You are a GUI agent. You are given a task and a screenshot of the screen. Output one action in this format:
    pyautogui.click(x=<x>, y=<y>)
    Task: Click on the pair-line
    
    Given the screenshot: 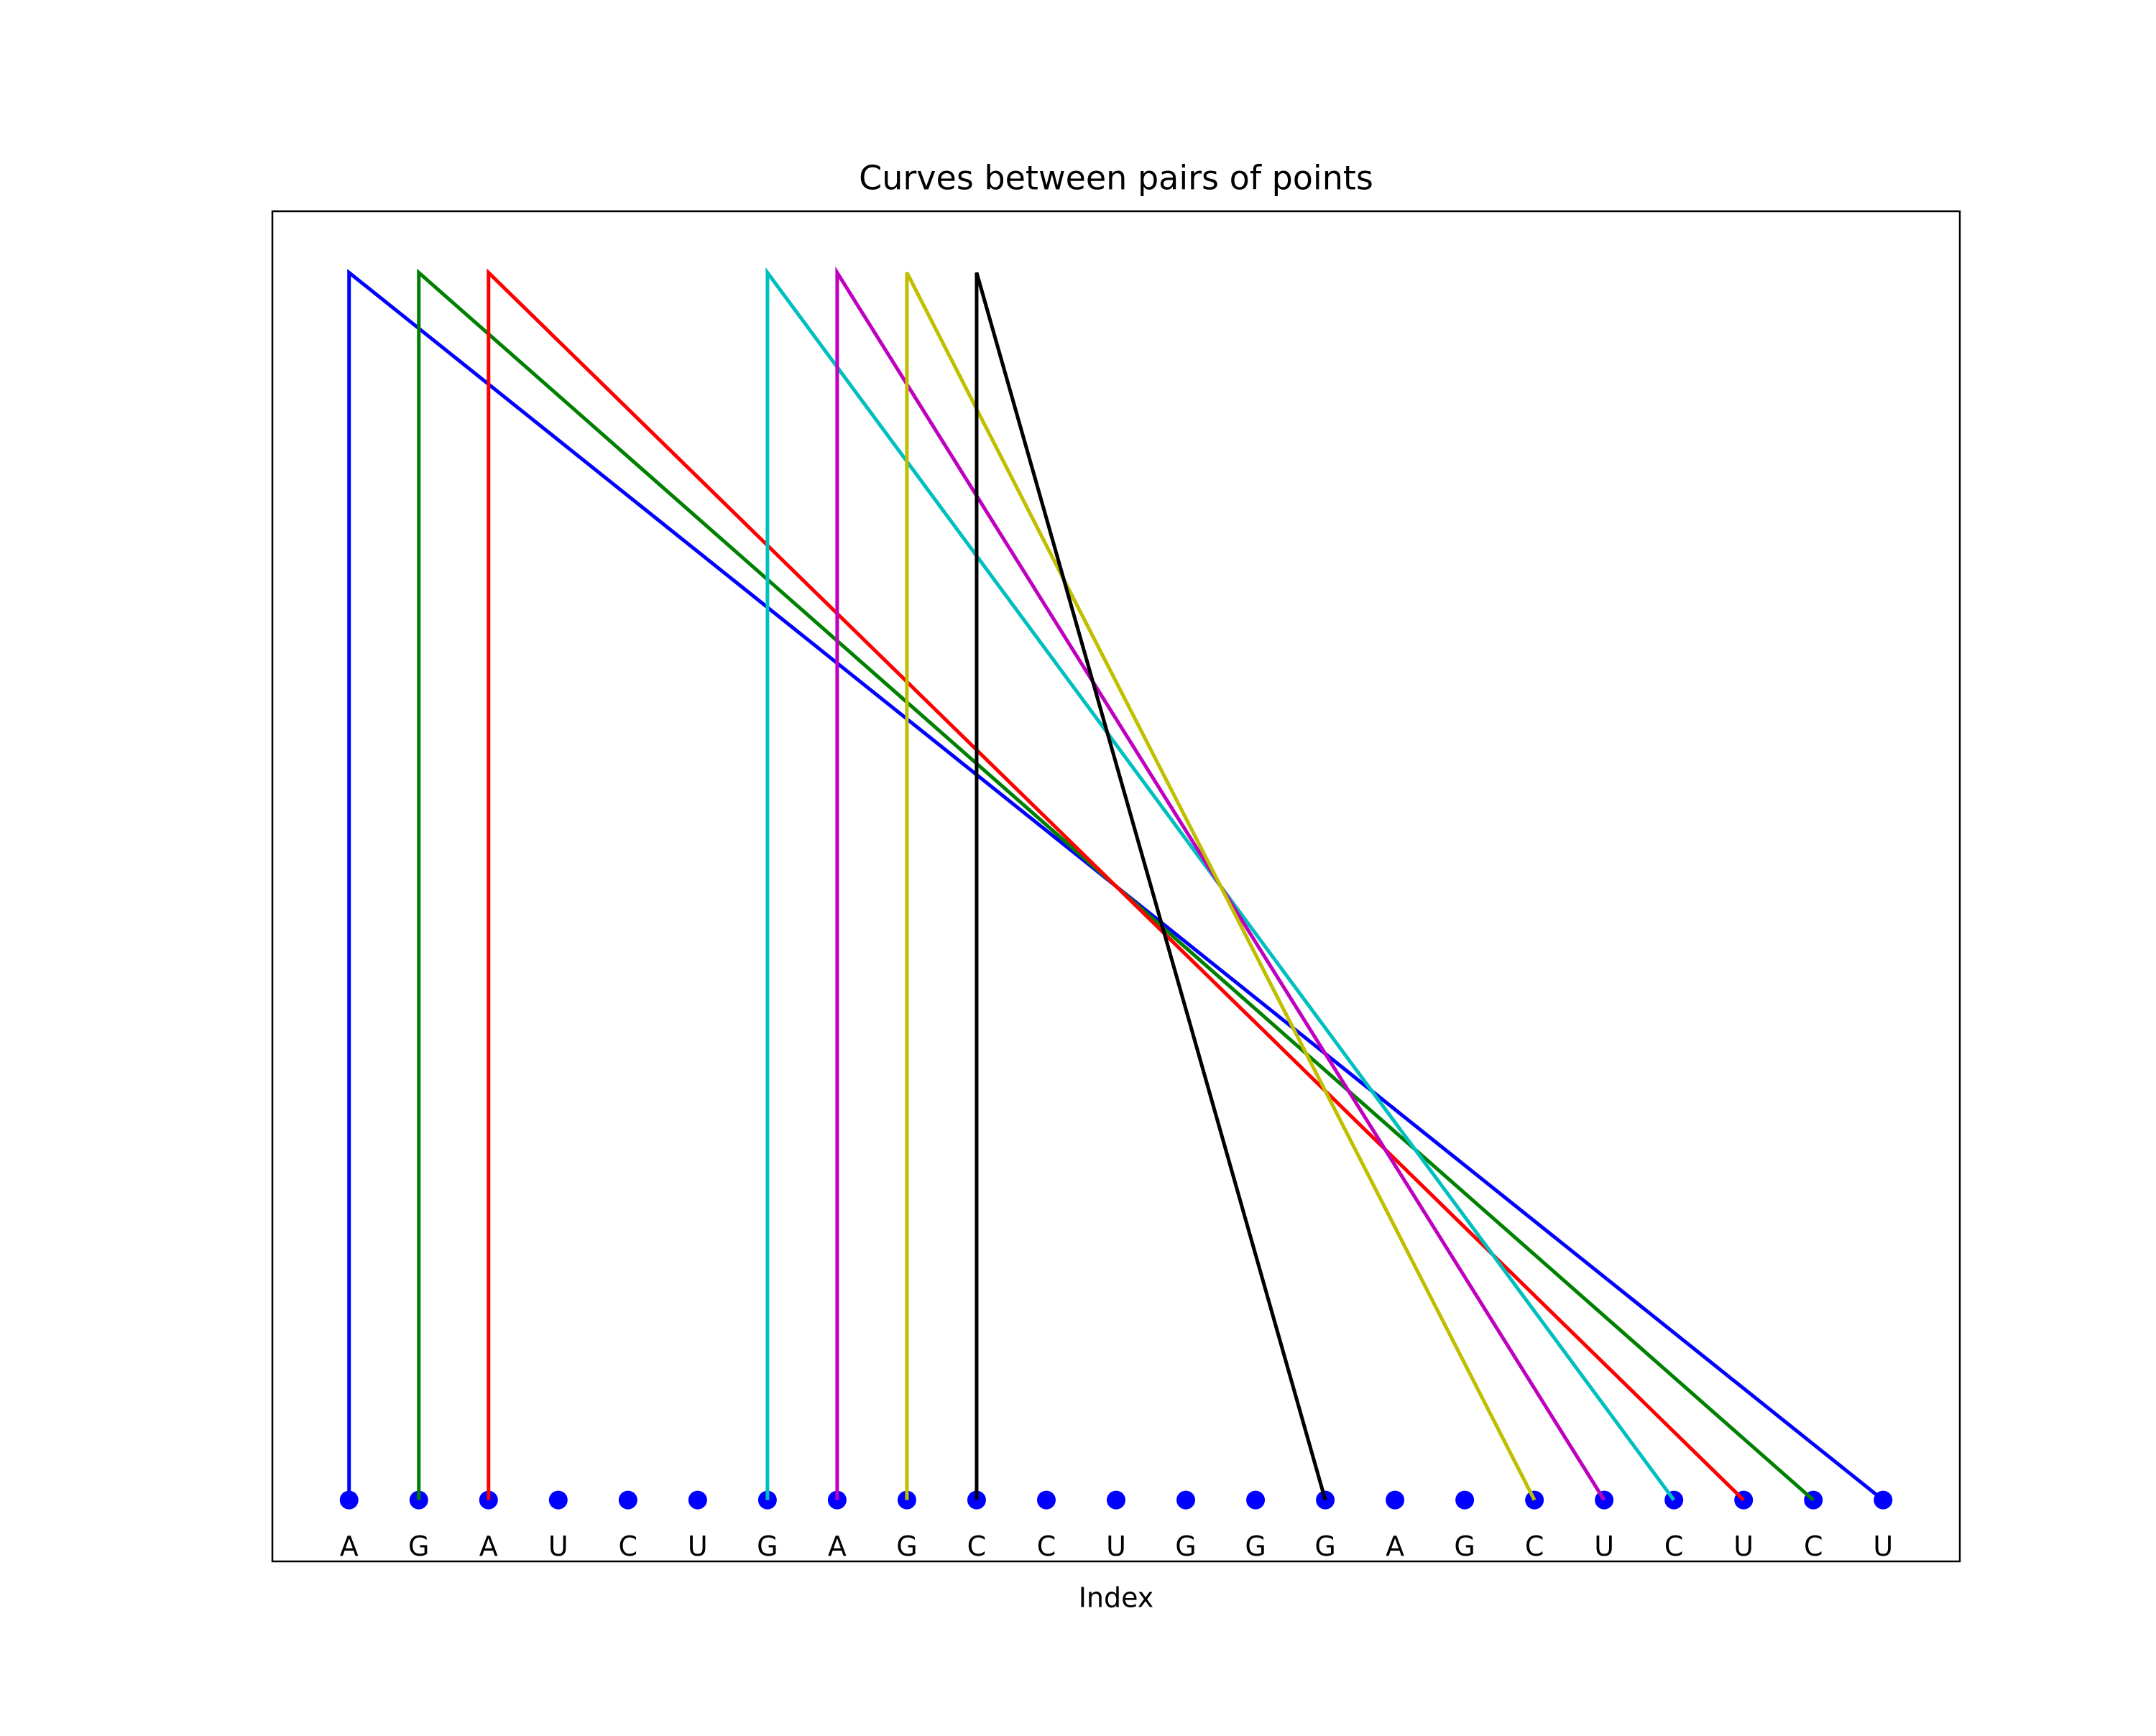 What is the action you would take?
    pyautogui.click(x=1151, y=886)
    